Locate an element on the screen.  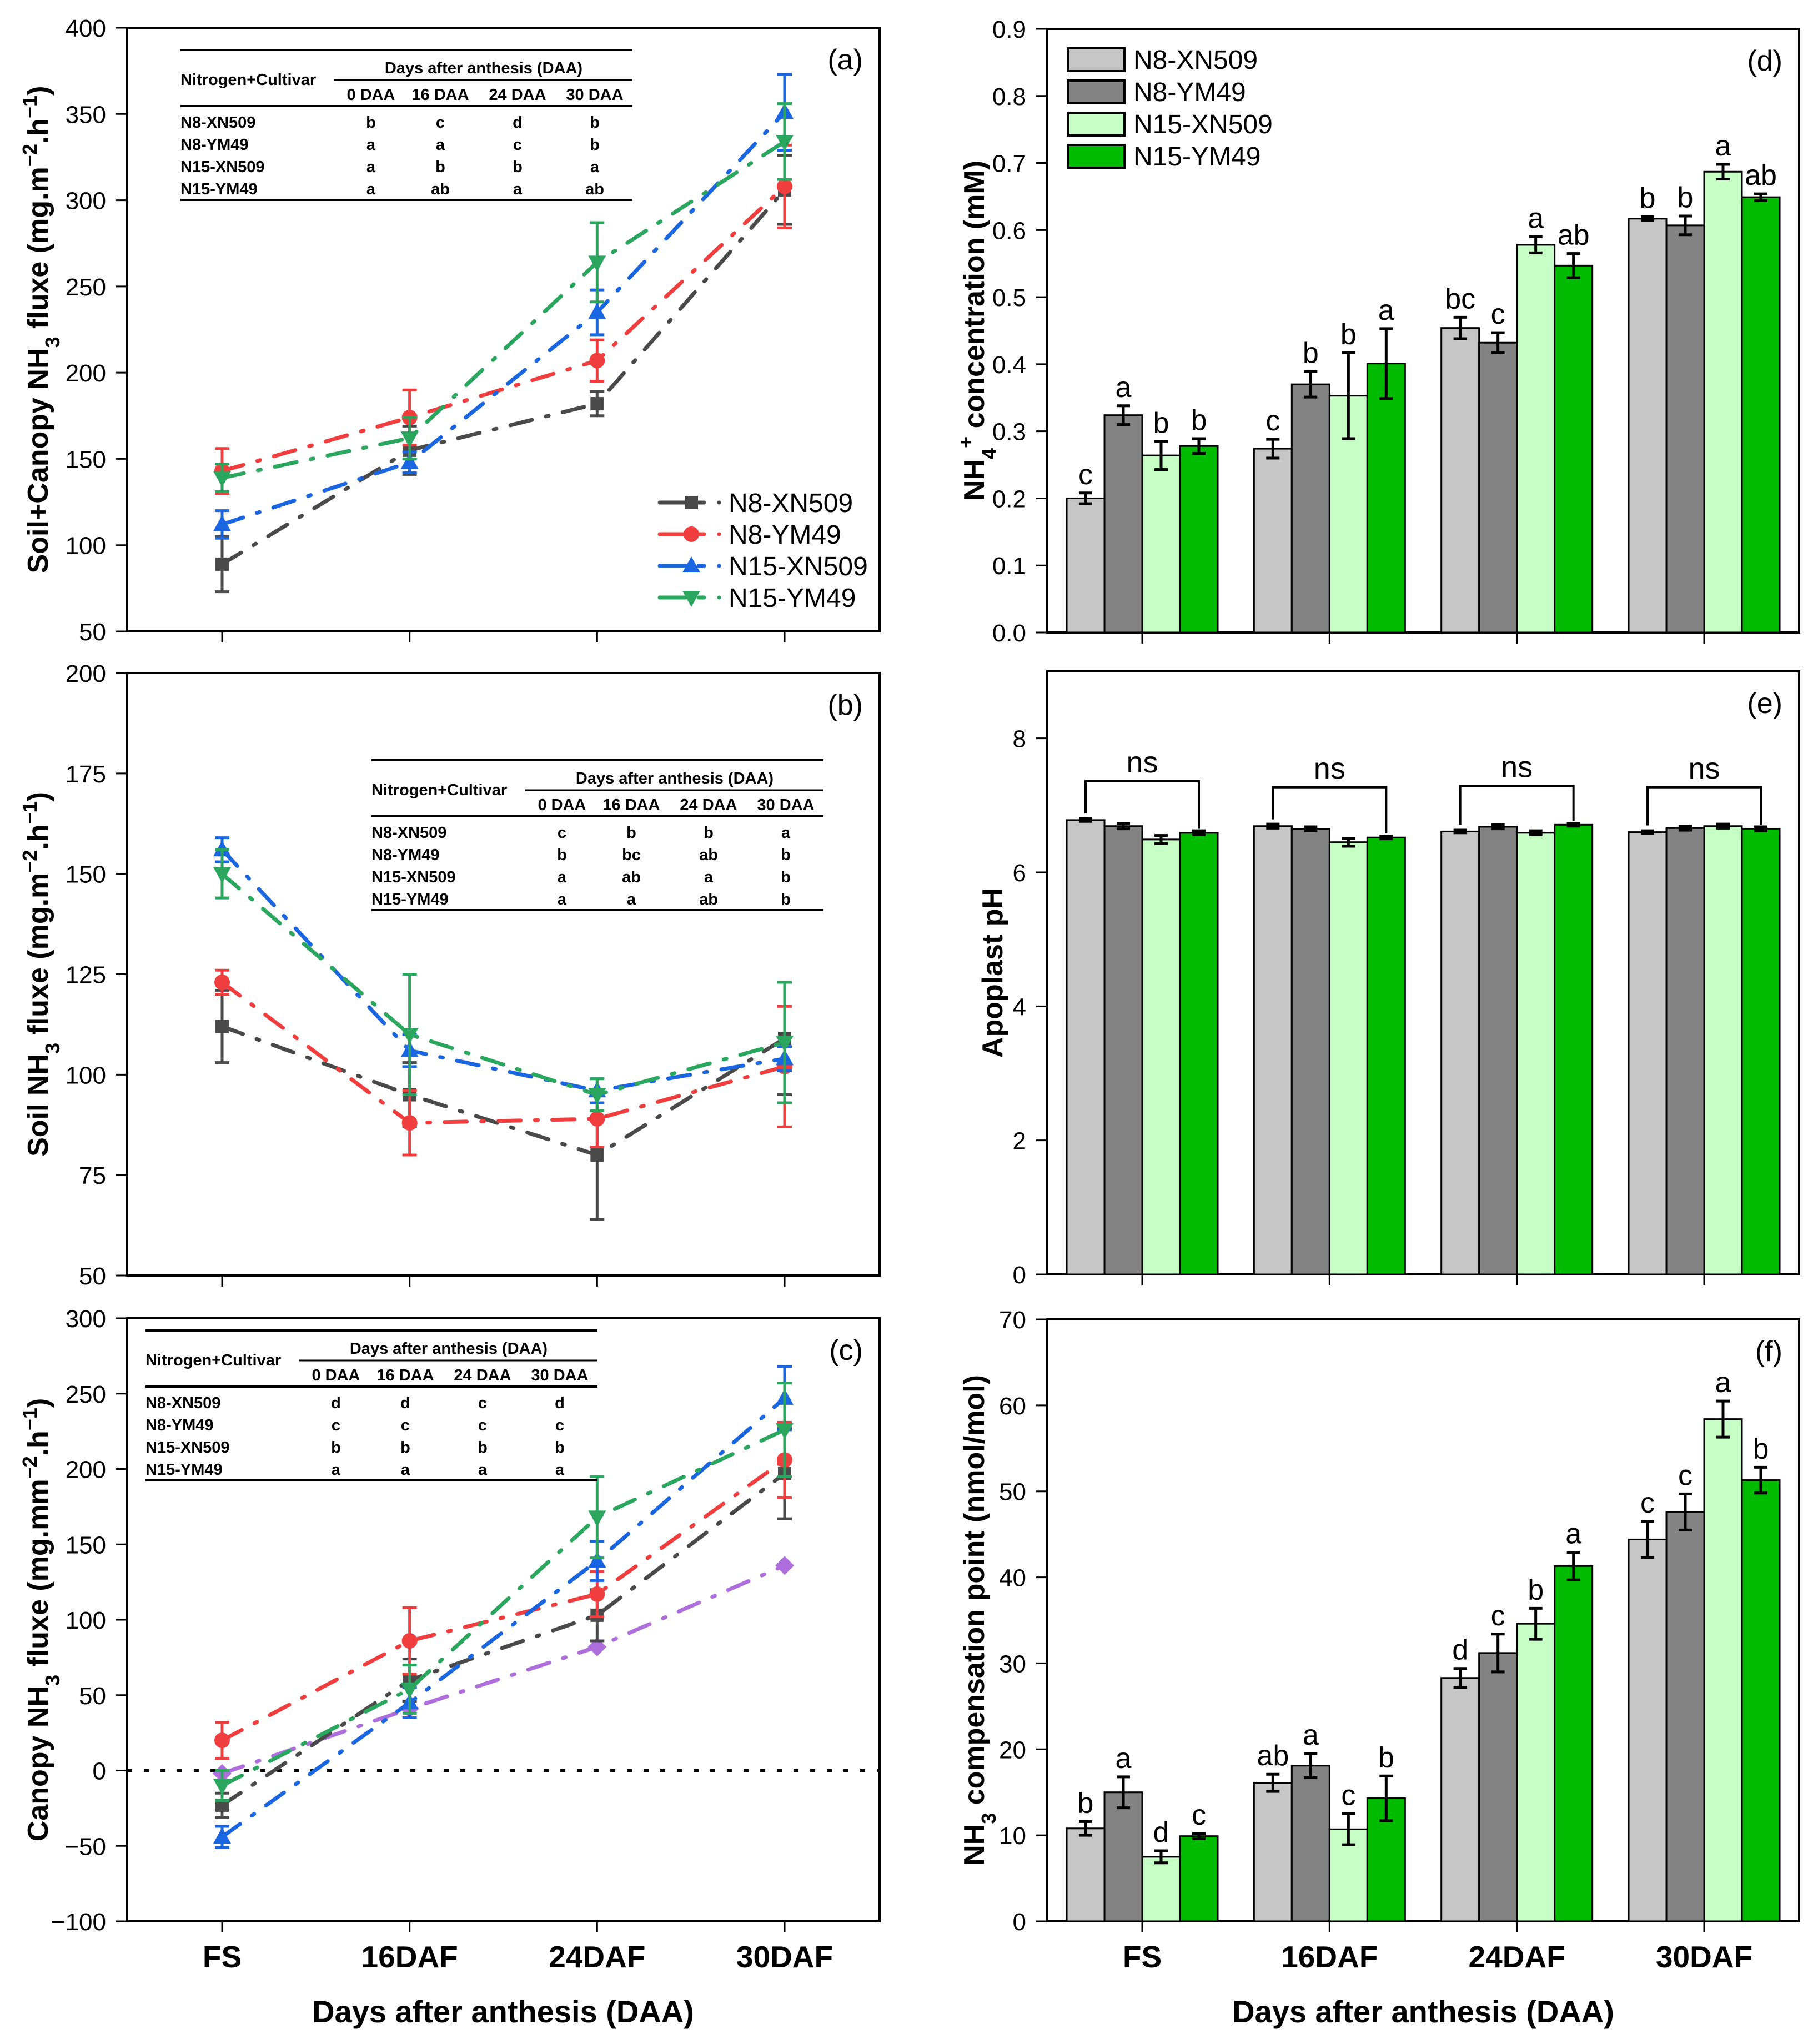
table-row: N8-YM49 b bc ab b is located at coordinates (581, 855).